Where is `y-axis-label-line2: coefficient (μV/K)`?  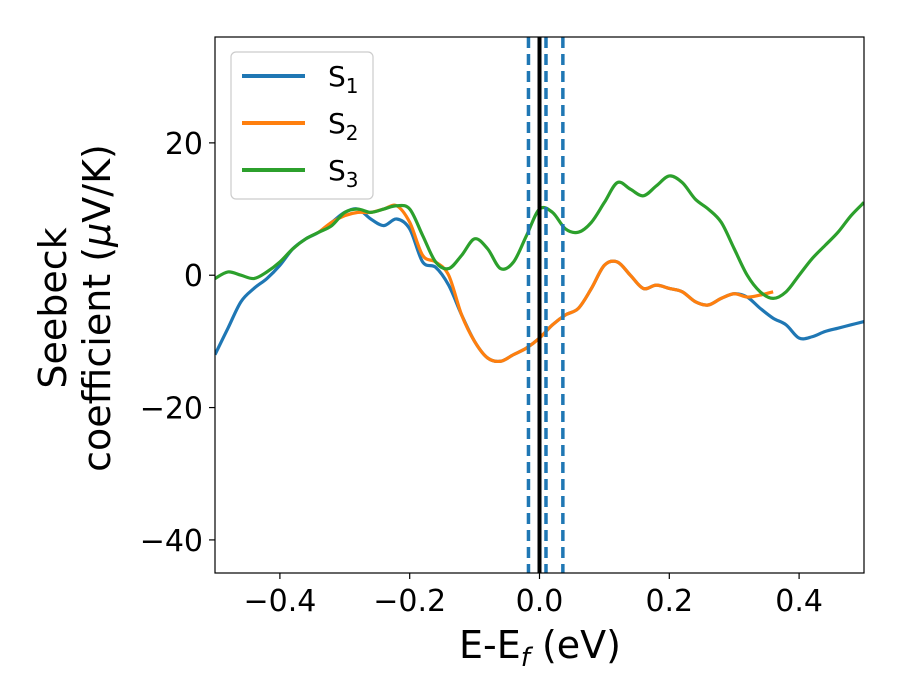
y-axis-label-line2: coefficient (μV/K) is located at coordinates (97, 308).